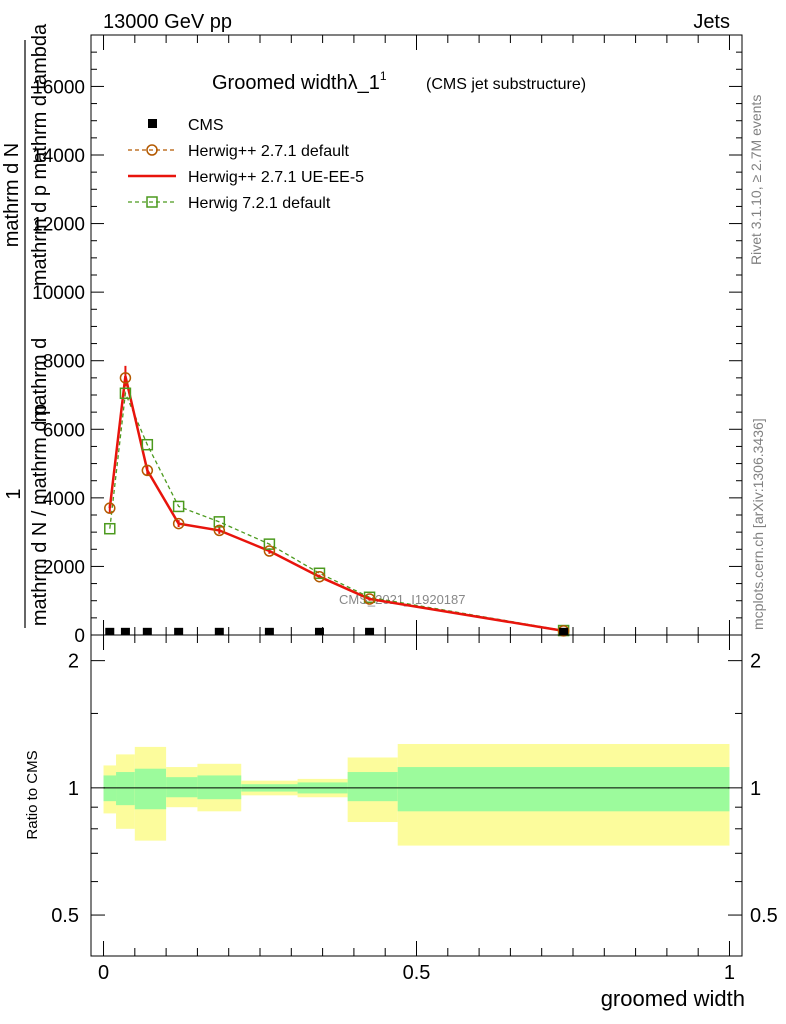 Image resolution: width=786 pixels, height=1024 pixels. Describe the element at coordinates (756, 180) in the screenshot. I see `rivet-label: Rivet 3.1.10, ≥ 2.7M events` at that location.